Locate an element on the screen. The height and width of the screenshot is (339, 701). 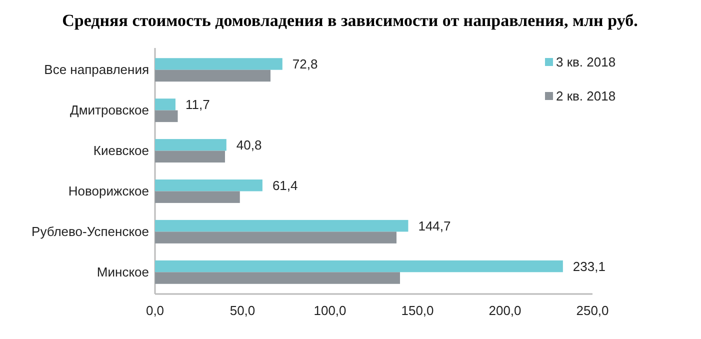
x-tick-label: 200,0 is located at coordinates (505, 310).